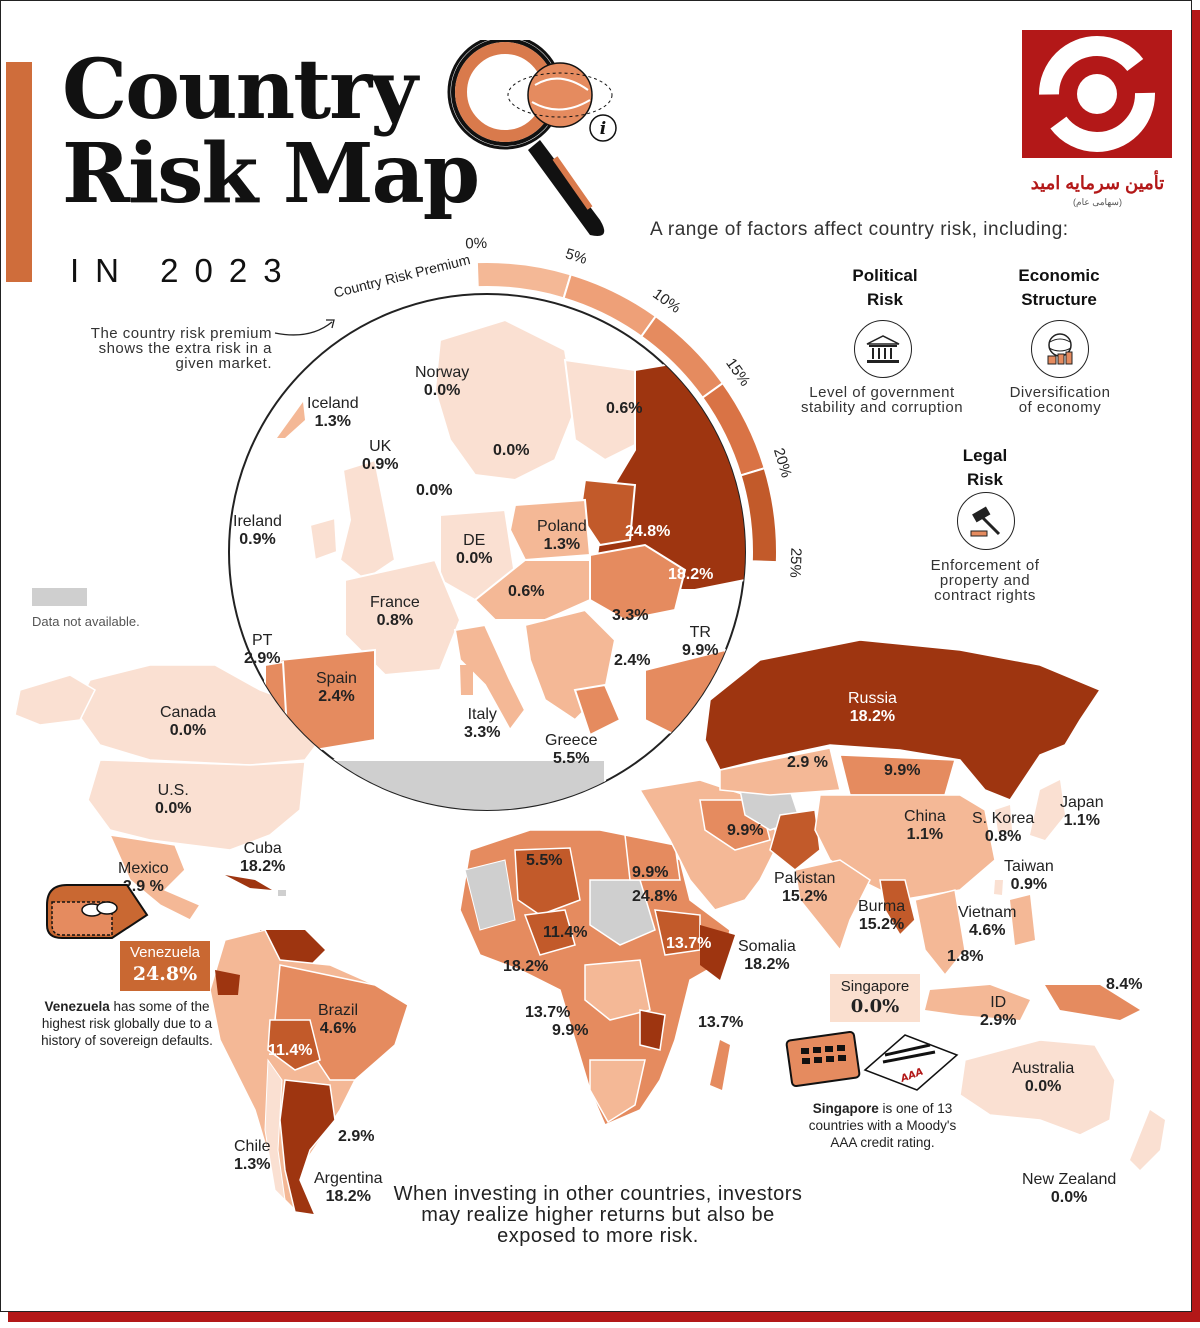 The image size is (1200, 1328). I want to click on label-brazil: Brazil 4.6%, so click(338, 1019).